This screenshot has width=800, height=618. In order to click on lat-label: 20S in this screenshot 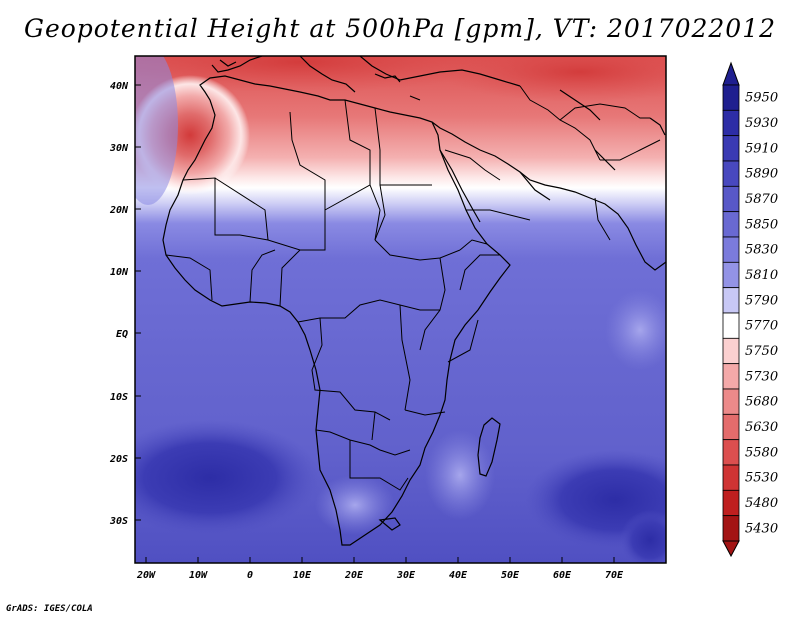, I will do `click(118, 459)`.